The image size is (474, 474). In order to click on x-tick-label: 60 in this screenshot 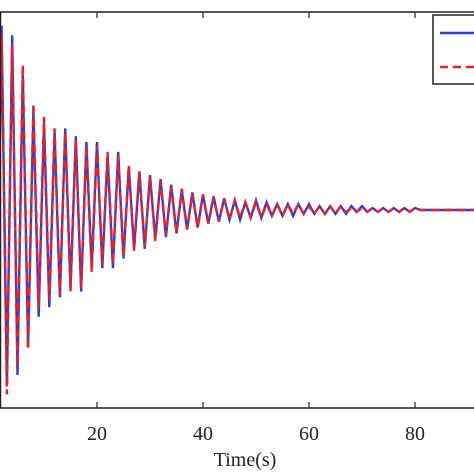, I will do `click(309, 434)`.